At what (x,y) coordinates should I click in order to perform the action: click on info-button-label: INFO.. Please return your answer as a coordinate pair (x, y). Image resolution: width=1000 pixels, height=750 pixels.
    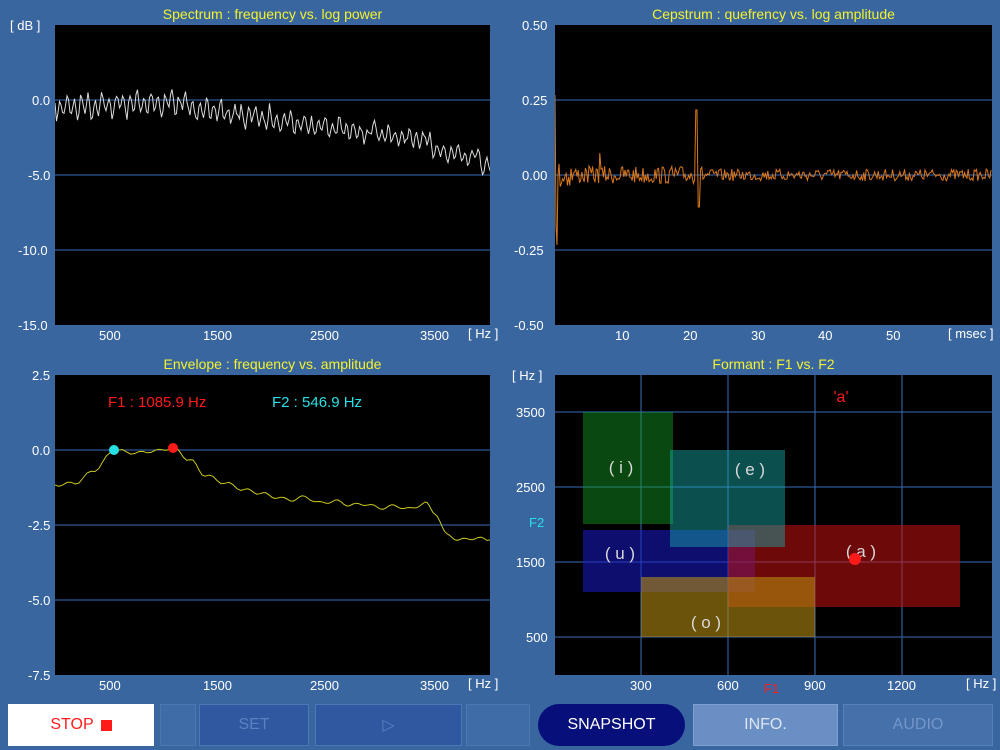
    Looking at the image, I should click on (765, 724).